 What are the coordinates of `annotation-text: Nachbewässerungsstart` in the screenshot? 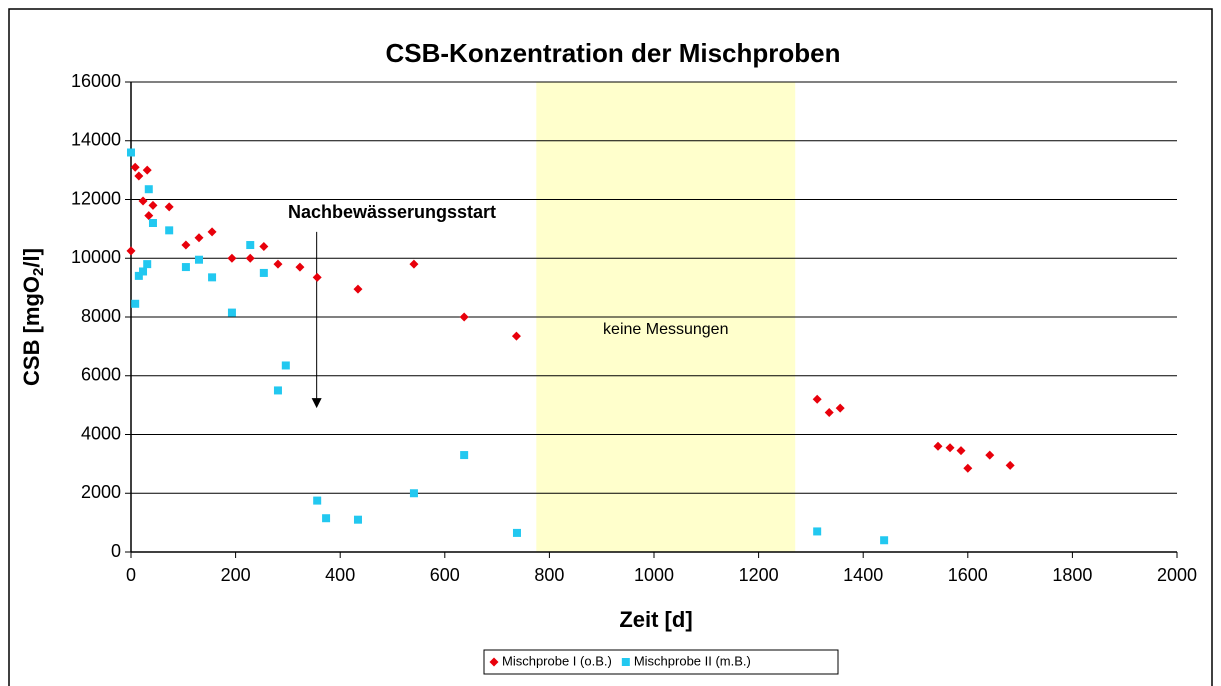 It's located at (392, 212).